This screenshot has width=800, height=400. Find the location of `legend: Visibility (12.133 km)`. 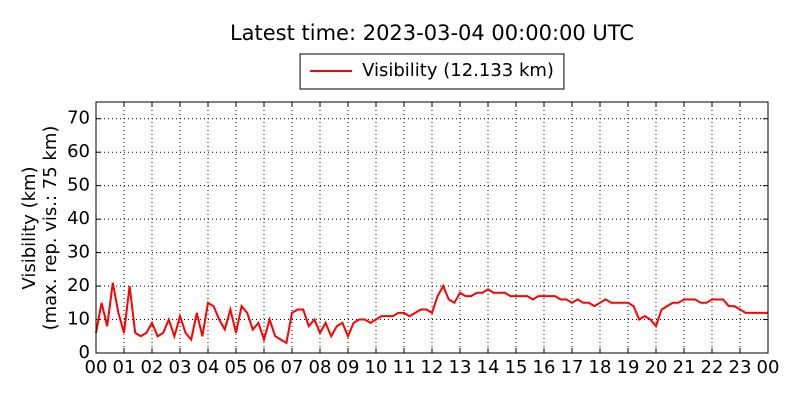

legend: Visibility (12.133 km) is located at coordinates (432, 71).